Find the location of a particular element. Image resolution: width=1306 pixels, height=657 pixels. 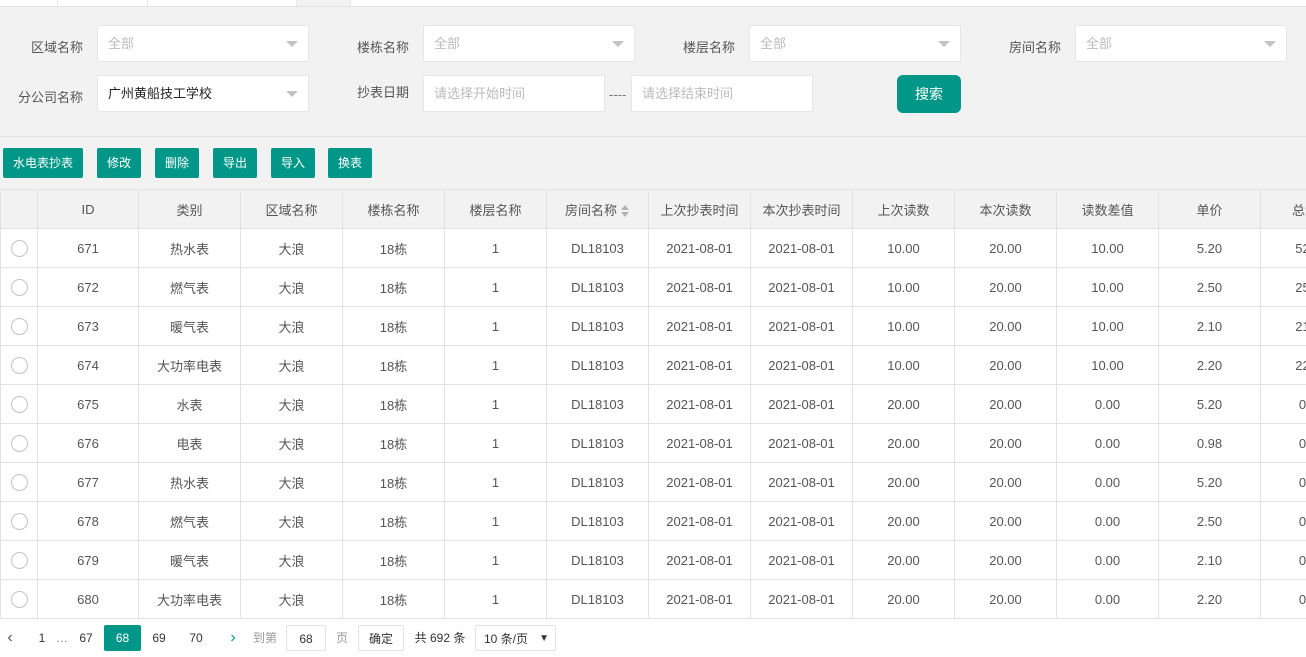

page-68-current: 68 is located at coordinates (122, 638).